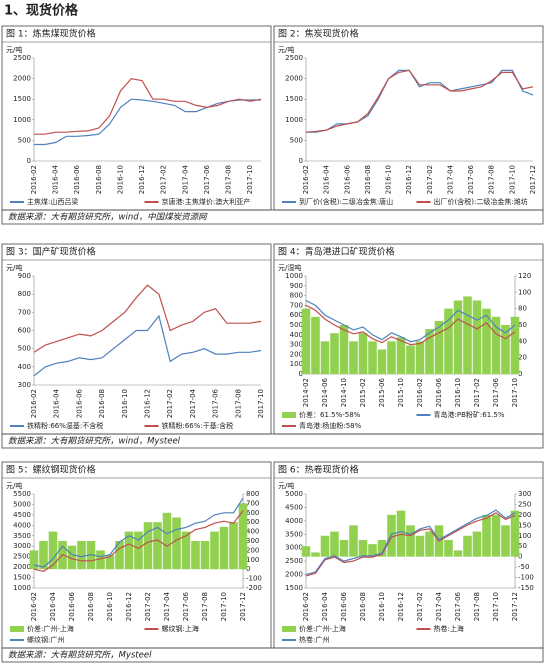  What do you see at coordinates (330, 425) in the screenshot?
I see `legend-label: 青岛港:杨迪粉:58%` at bounding box center [330, 425].